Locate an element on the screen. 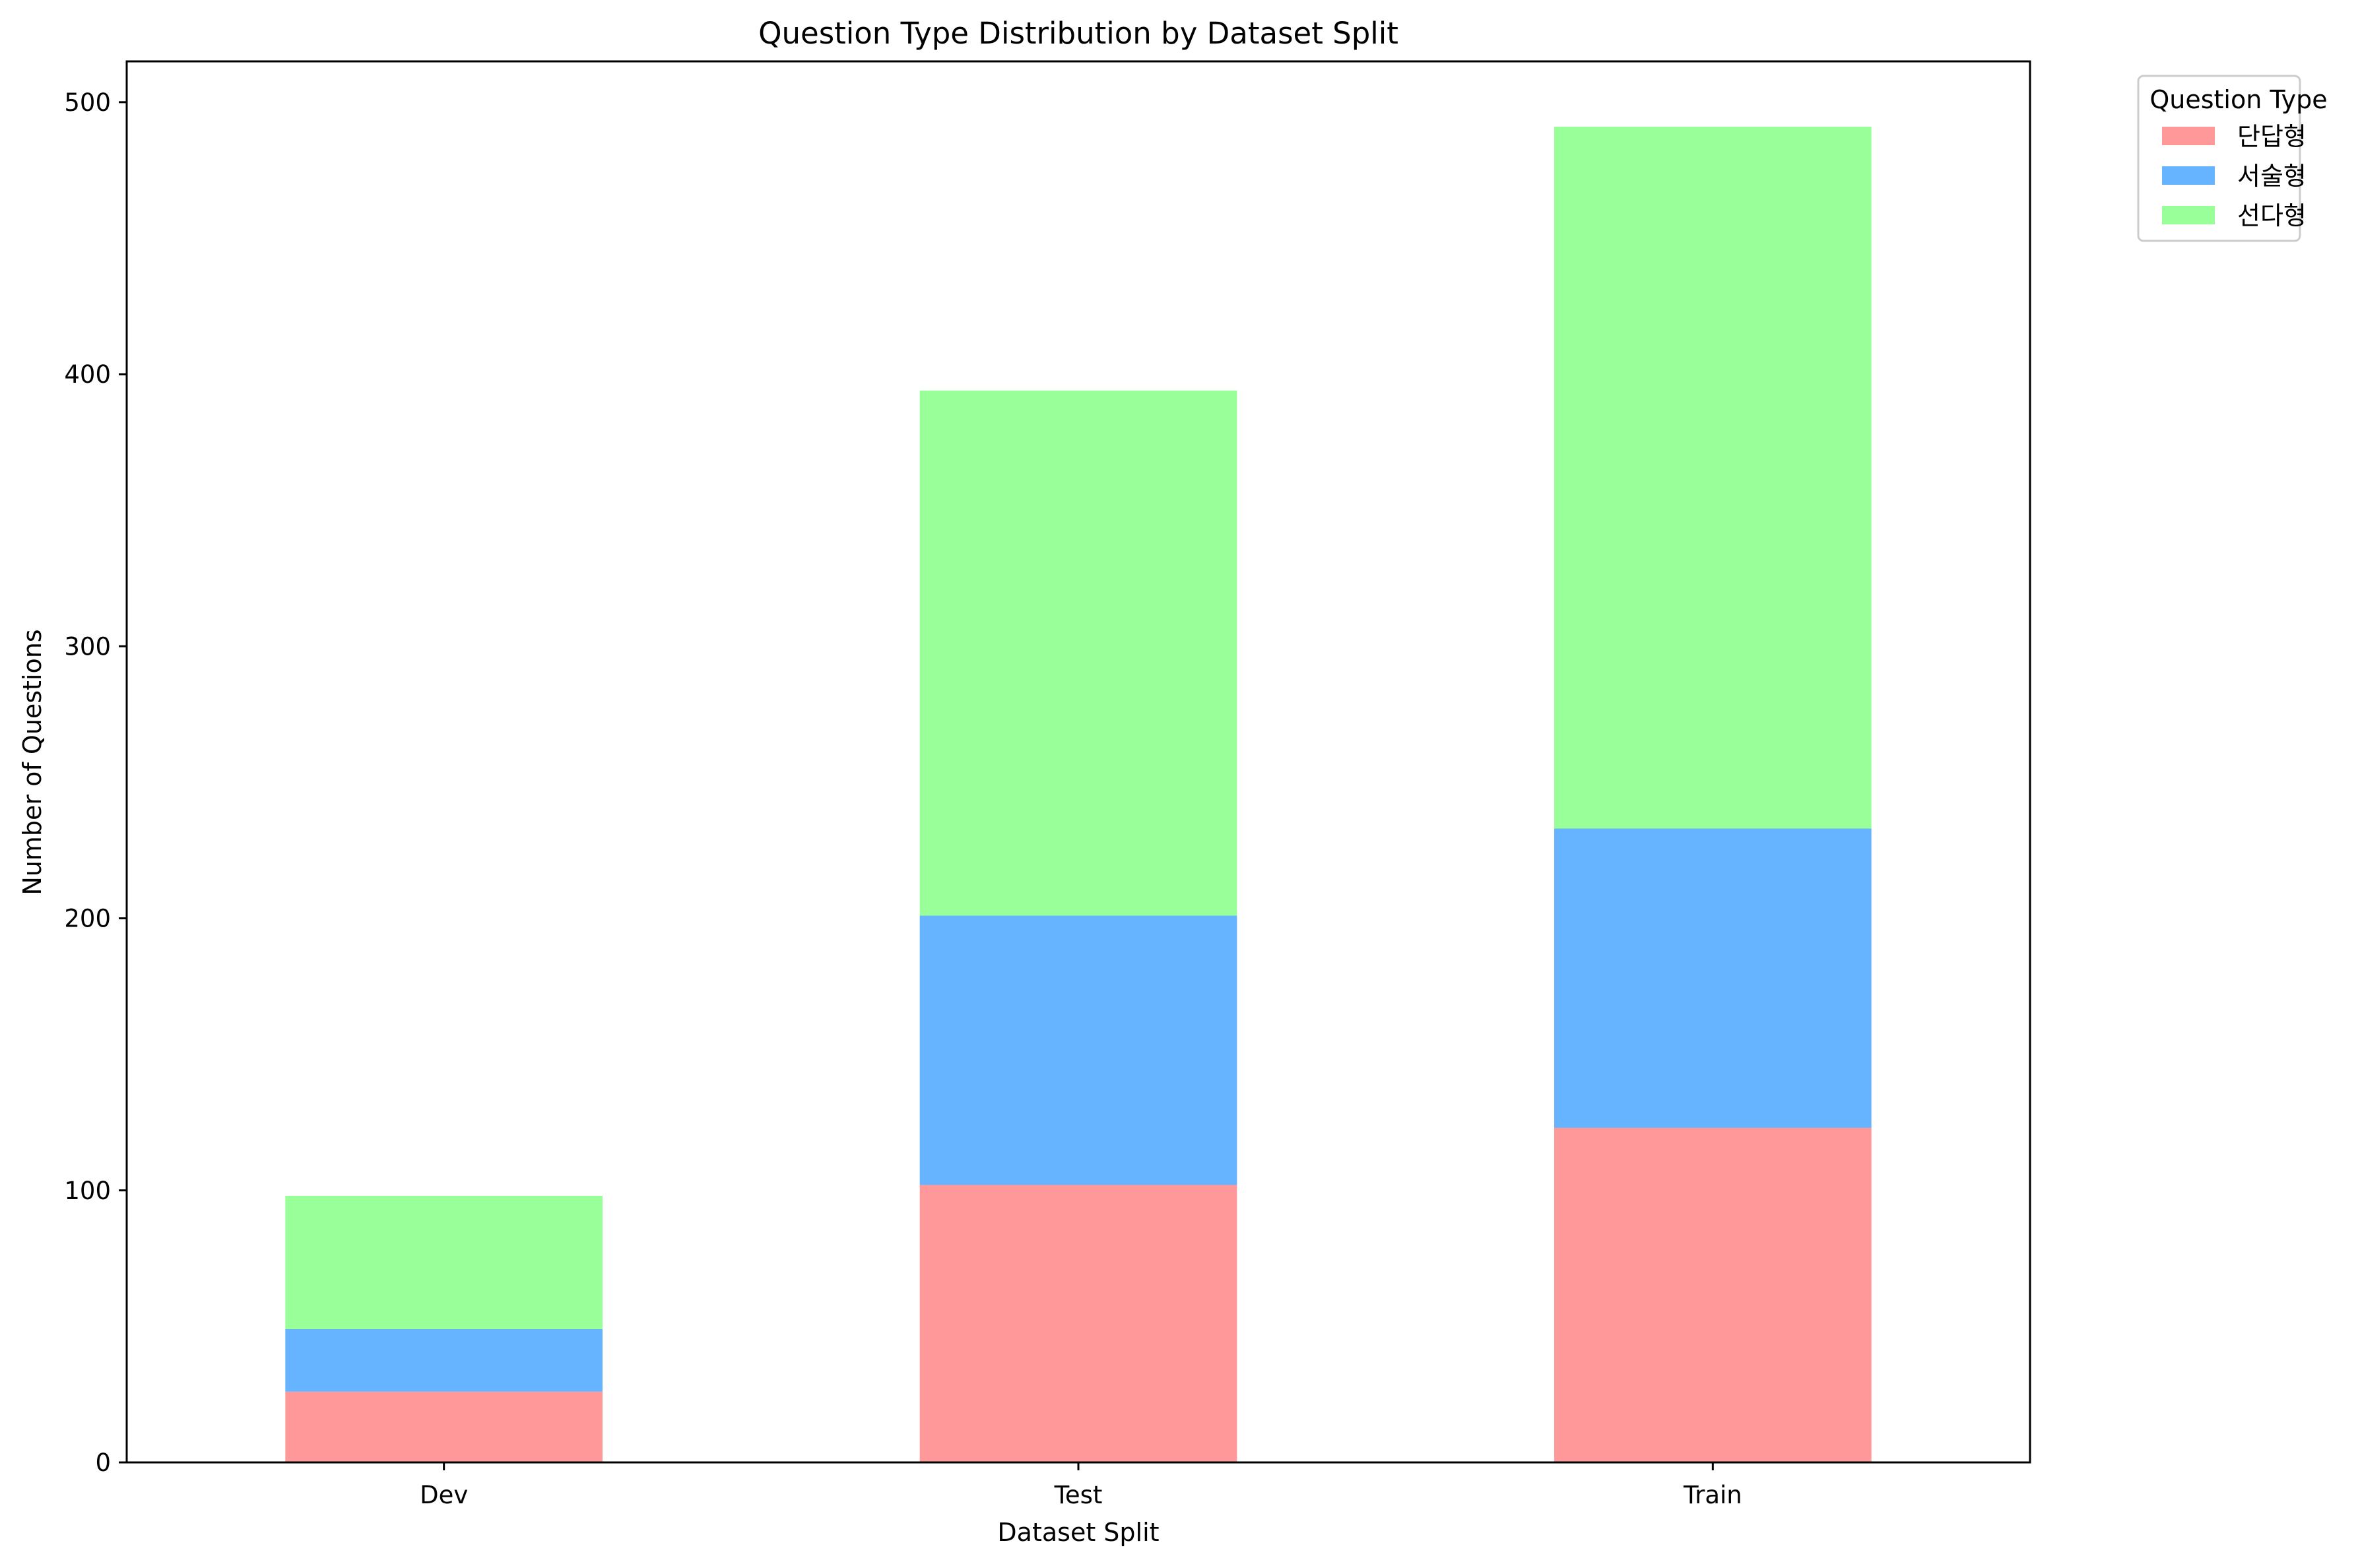 This screenshot has height=1568, width=2360. y-tick-label: 300 is located at coordinates (87, 646).